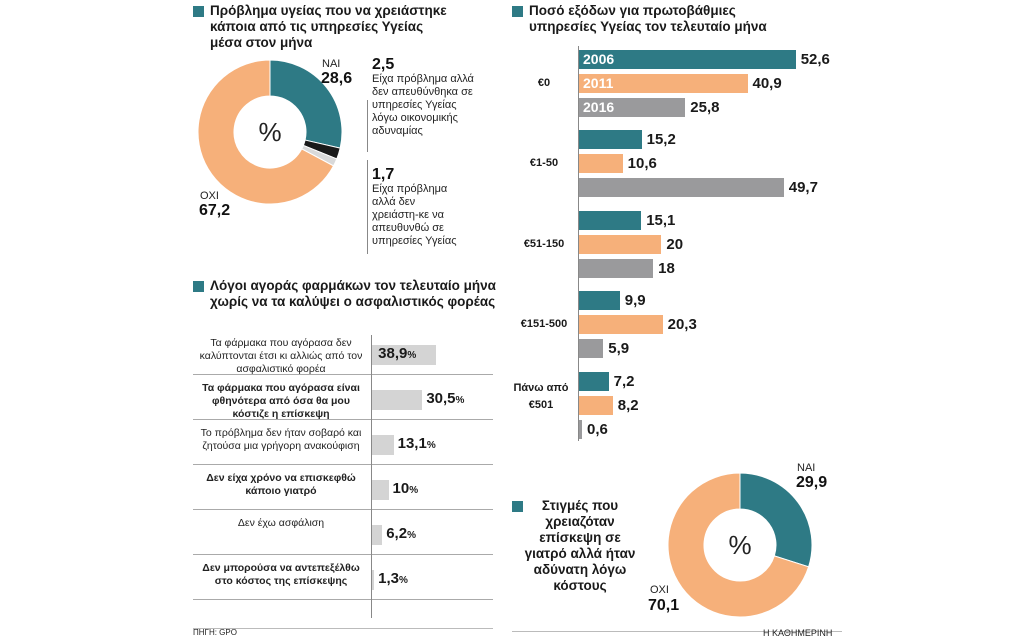 This screenshot has width=1024, height=639. What do you see at coordinates (682, 324) in the screenshot?
I see `expense-value: 20,3` at bounding box center [682, 324].